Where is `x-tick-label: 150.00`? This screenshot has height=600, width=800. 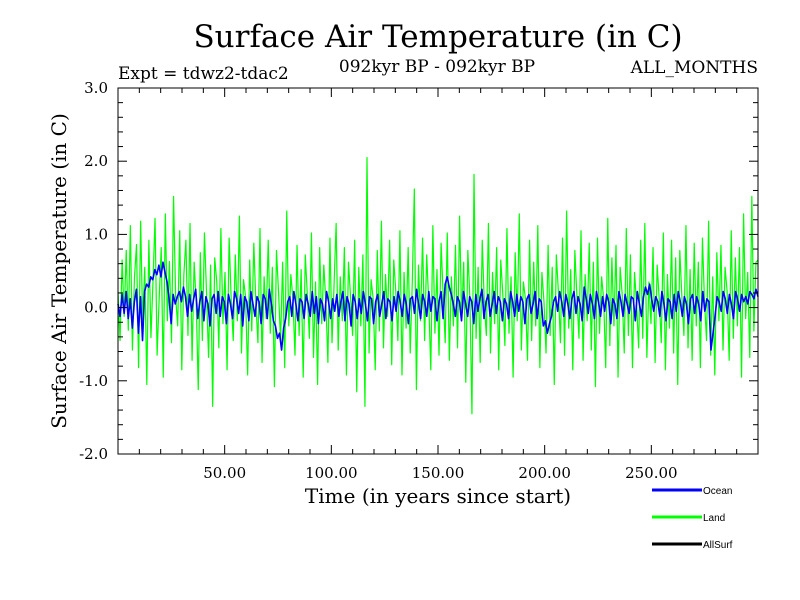 x-tick-label: 150.00 is located at coordinates (438, 473).